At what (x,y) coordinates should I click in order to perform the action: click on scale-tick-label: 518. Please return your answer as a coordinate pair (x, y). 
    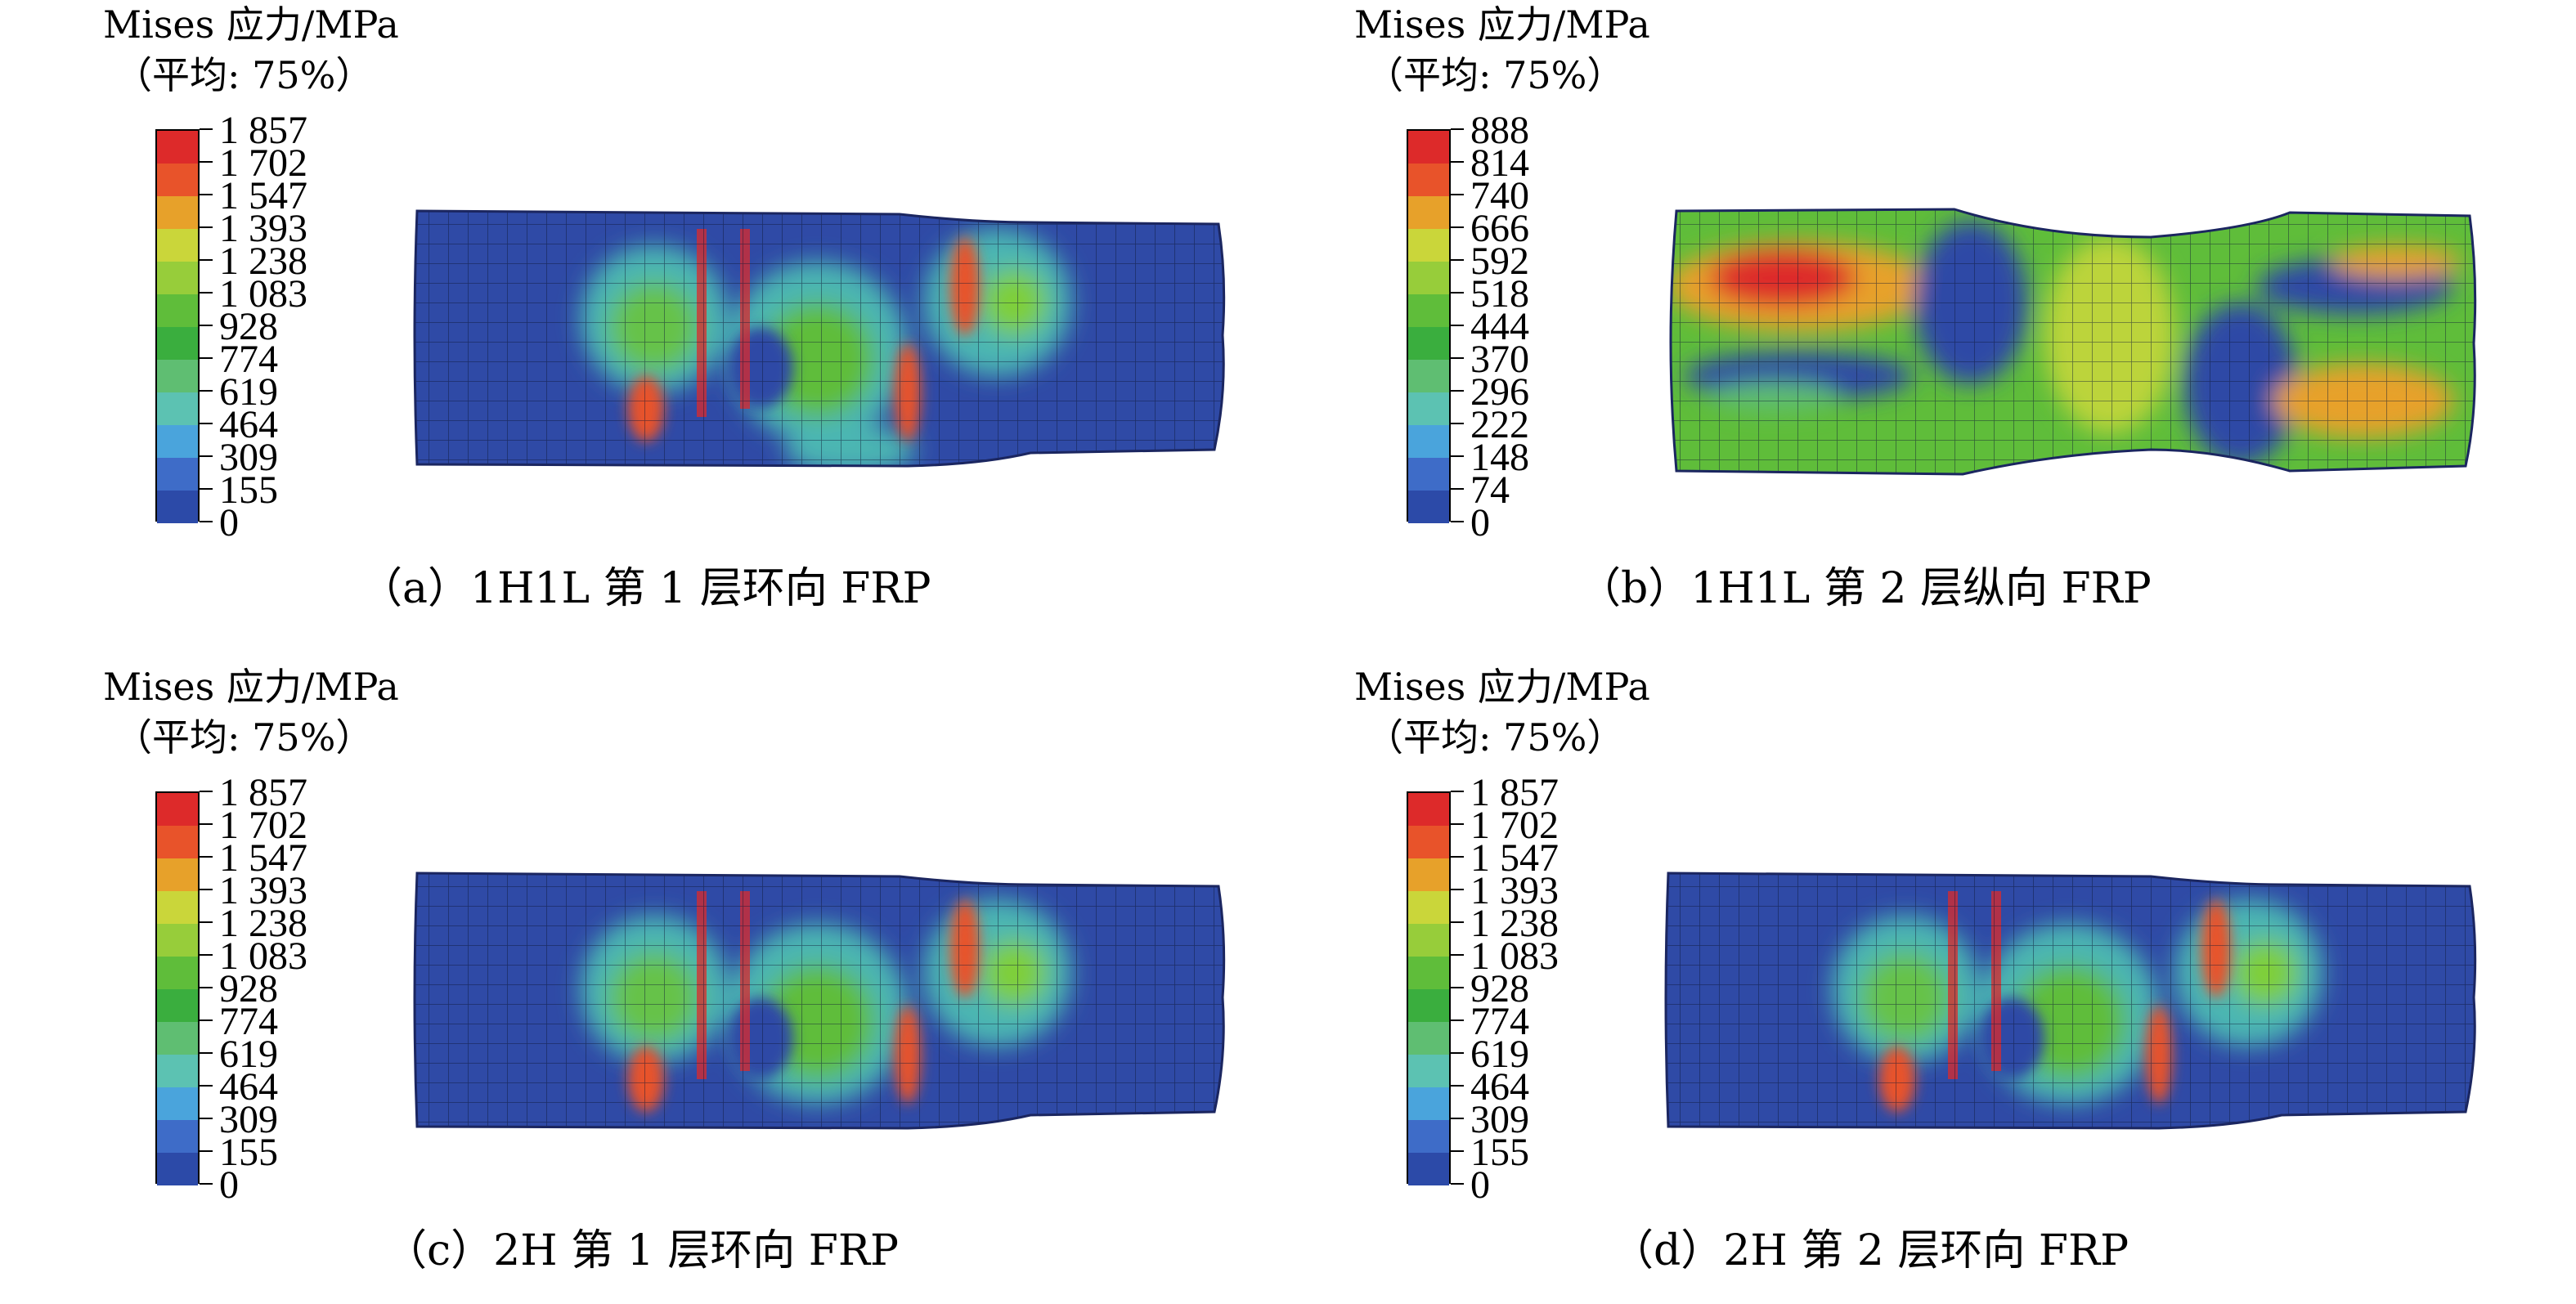
    Looking at the image, I should click on (1499, 294).